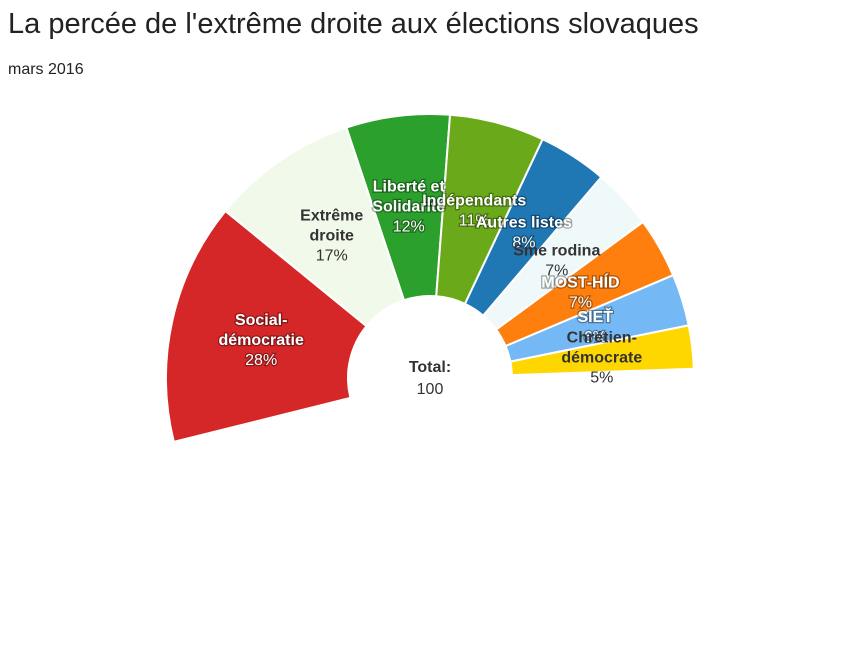  Describe the element at coordinates (524, 233) in the screenshot. I see `label-autres-listes: Autres listes 8%` at that location.